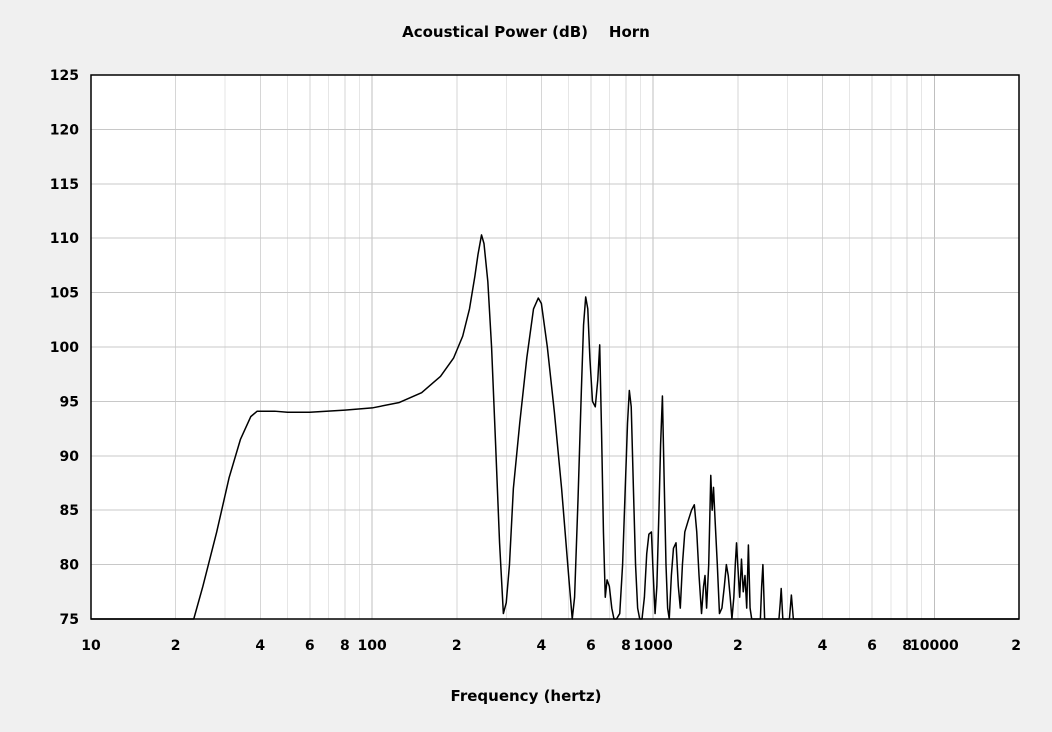  Describe the element at coordinates (653, 646) in the screenshot. I see `x-tick-label: 1000` at that location.